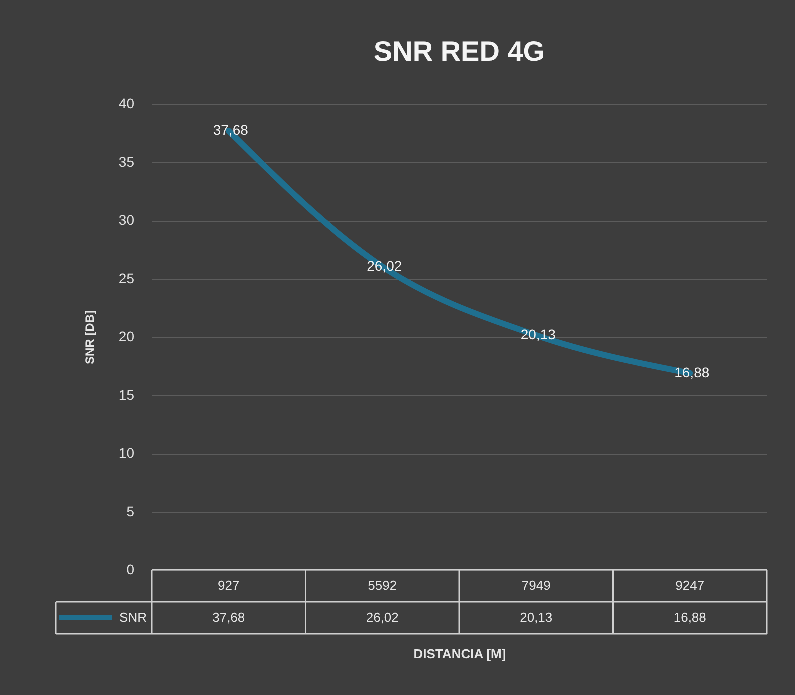 Image resolution: width=795 pixels, height=695 pixels. Describe the element at coordinates (126, 220) in the screenshot. I see `y-tick-label: 30` at that location.